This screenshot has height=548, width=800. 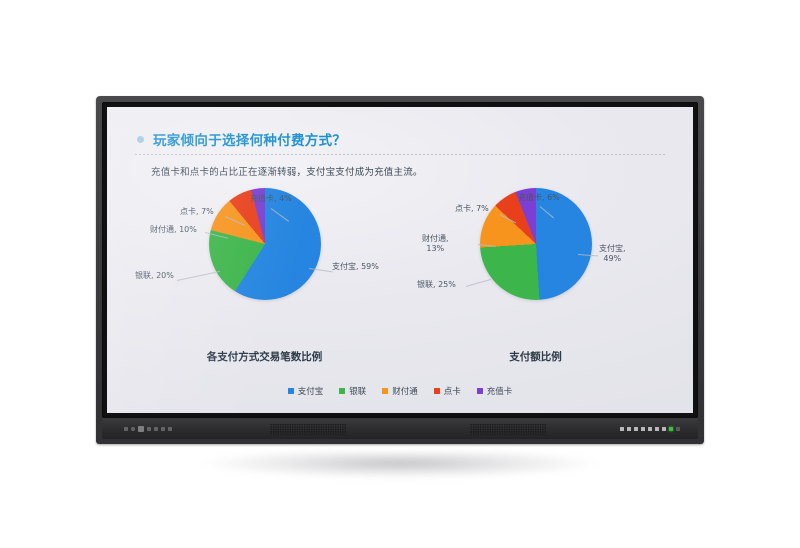 I want to click on pie-label-alipay: 支付宝, 49%, so click(x=612, y=254).